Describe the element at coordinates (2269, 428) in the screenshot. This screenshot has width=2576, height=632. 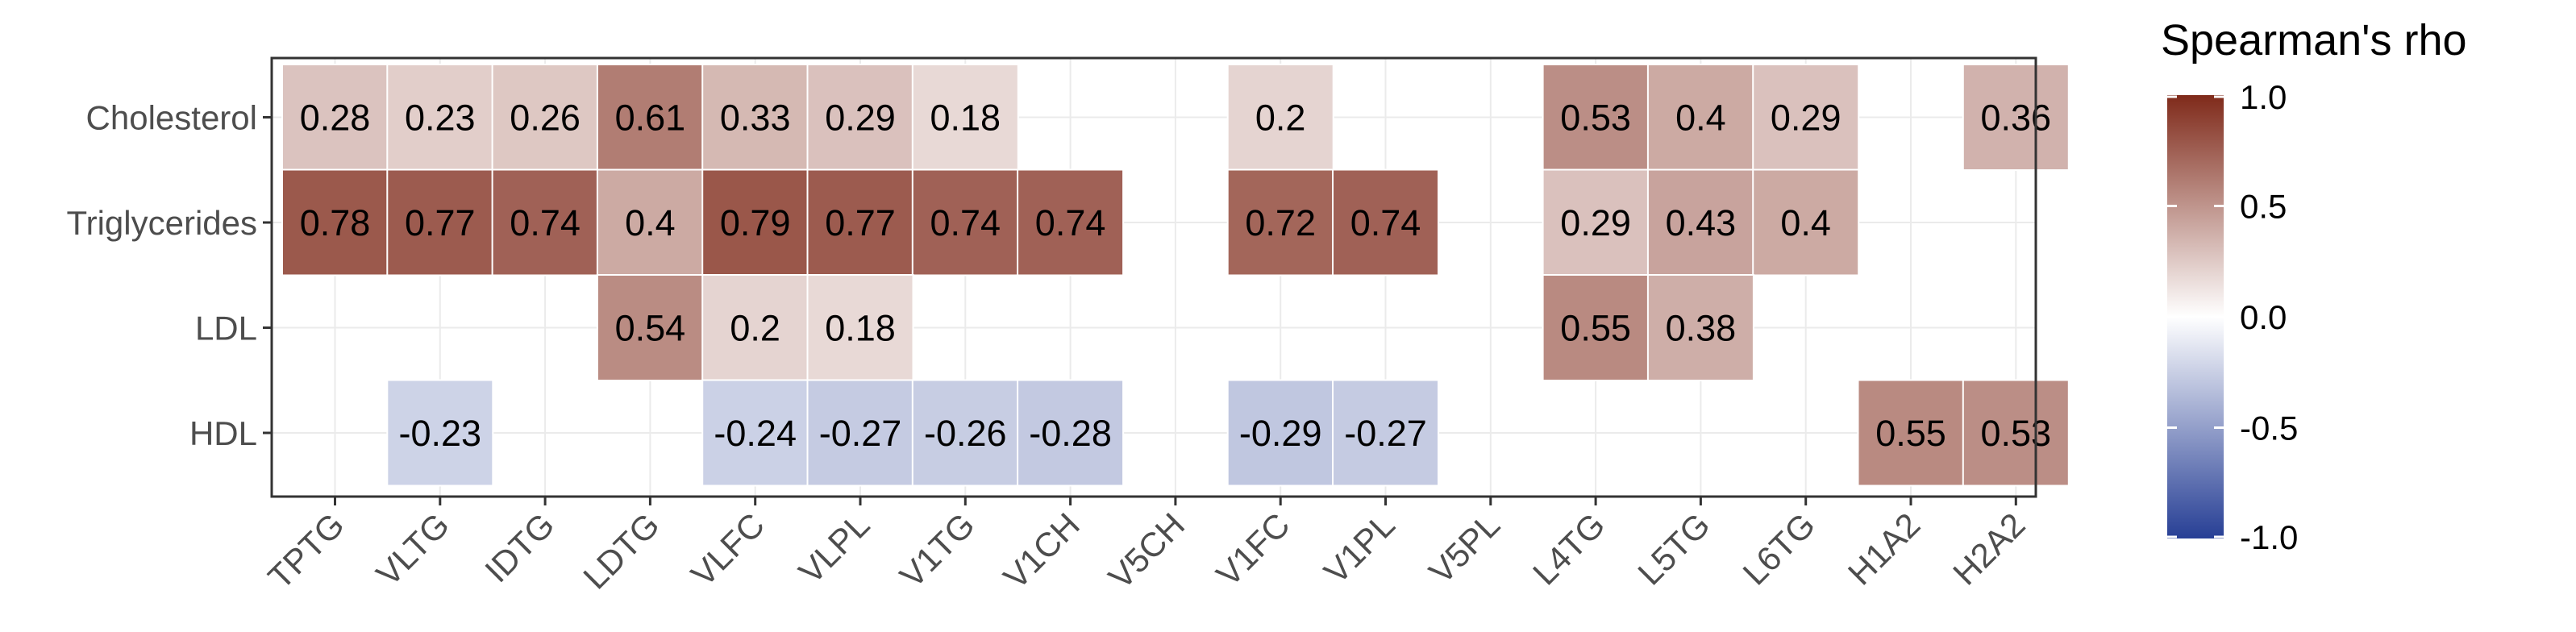
I see `legend-tick-label: -0.5` at that location.